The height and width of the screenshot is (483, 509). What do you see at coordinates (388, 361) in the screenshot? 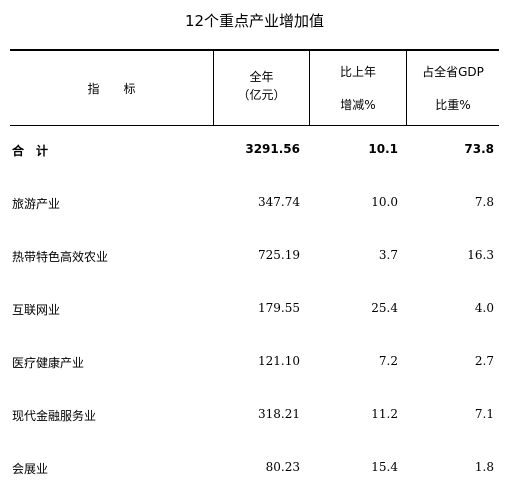
I see `row-growth: 7.2` at bounding box center [388, 361].